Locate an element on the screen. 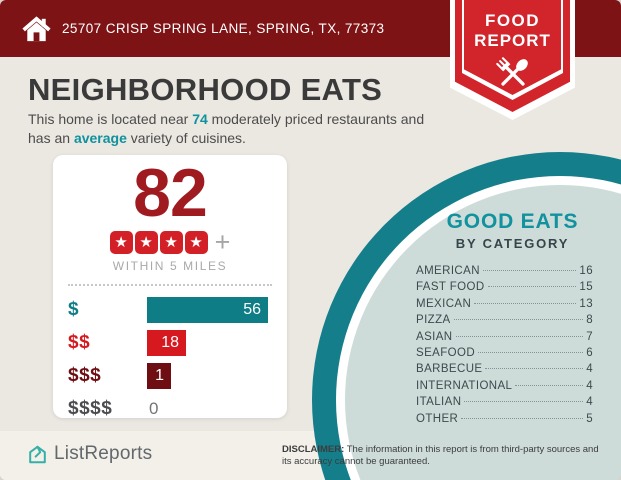  home-icon is located at coordinates (36, 28).